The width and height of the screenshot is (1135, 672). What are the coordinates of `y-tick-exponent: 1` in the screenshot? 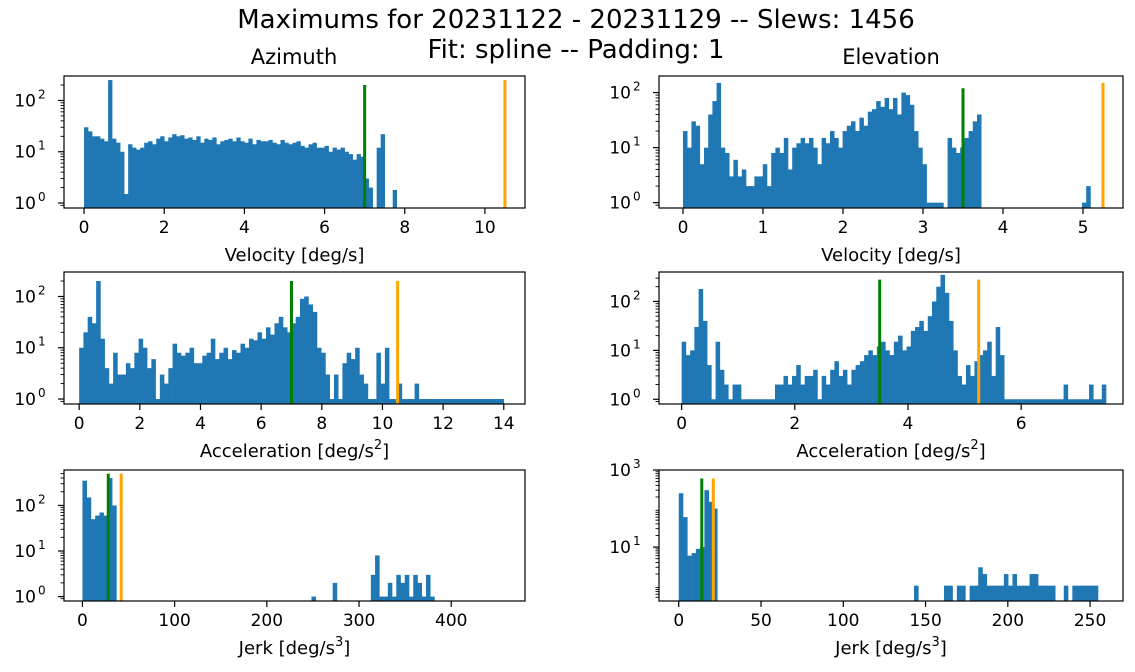 It's located at (42, 342).